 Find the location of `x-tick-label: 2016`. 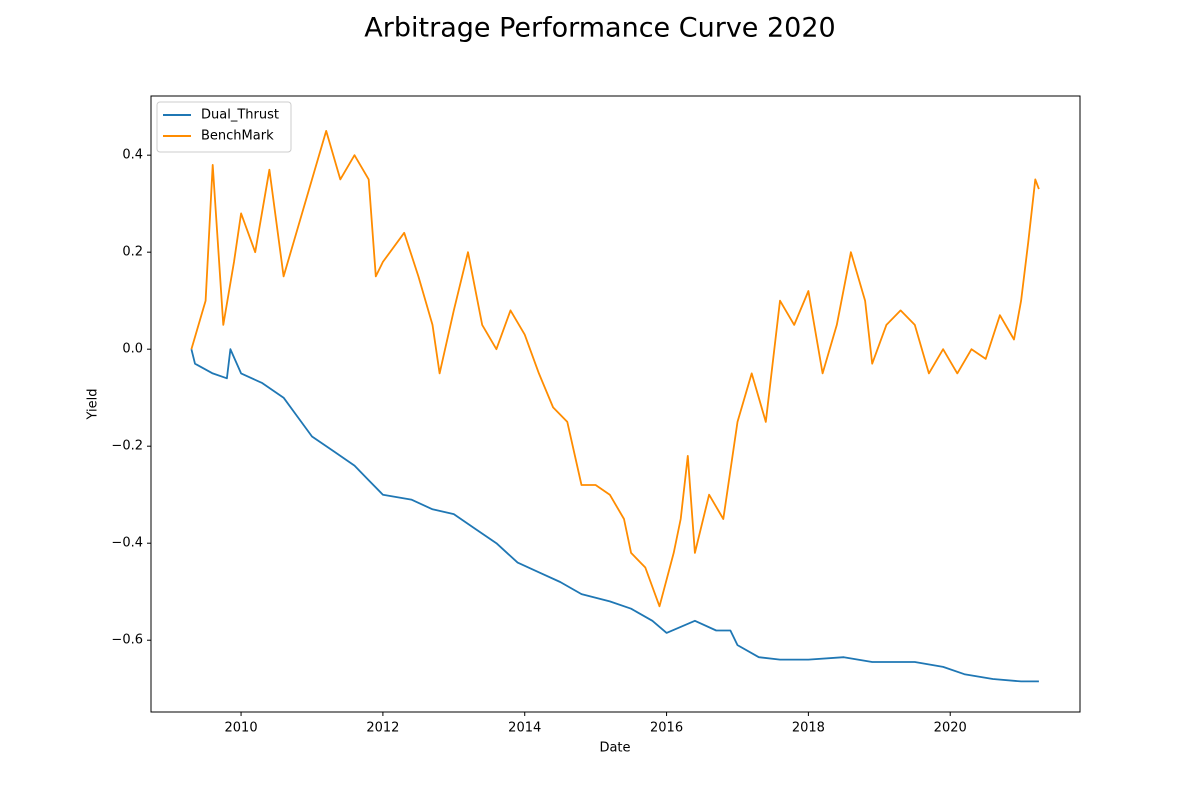

x-tick-label: 2016 is located at coordinates (666, 728).